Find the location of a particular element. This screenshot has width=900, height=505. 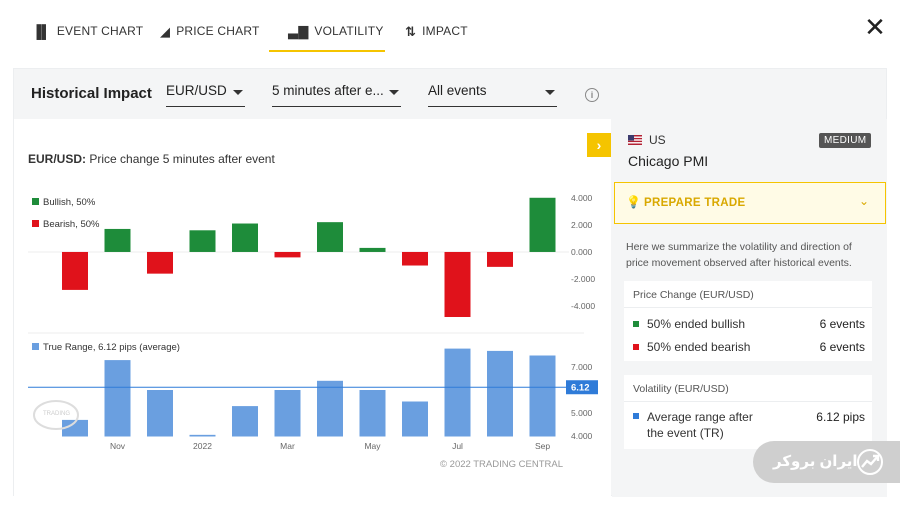

pair-value: EUR/USD is located at coordinates (196, 90).